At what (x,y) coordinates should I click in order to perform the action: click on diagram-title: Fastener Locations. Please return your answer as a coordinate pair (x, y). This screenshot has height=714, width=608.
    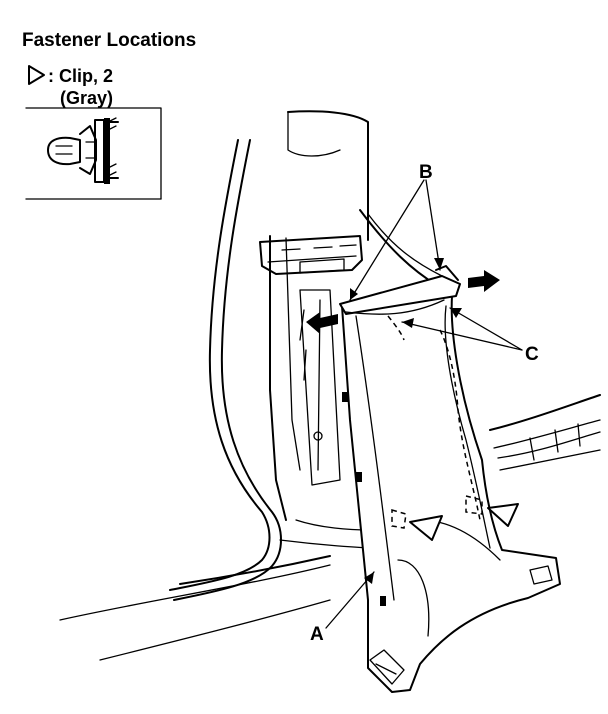
    Looking at the image, I should click on (109, 40).